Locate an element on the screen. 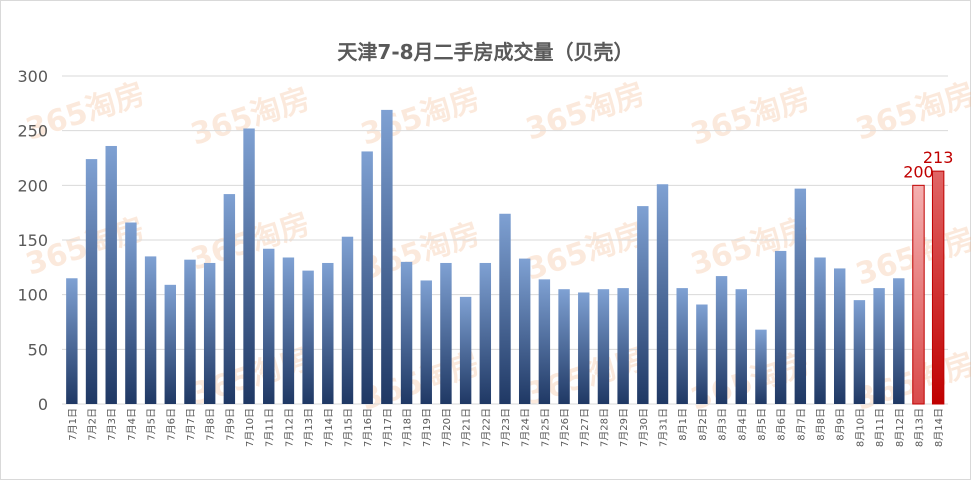  x-tick-label: 7月22日 is located at coordinates (486, 427).